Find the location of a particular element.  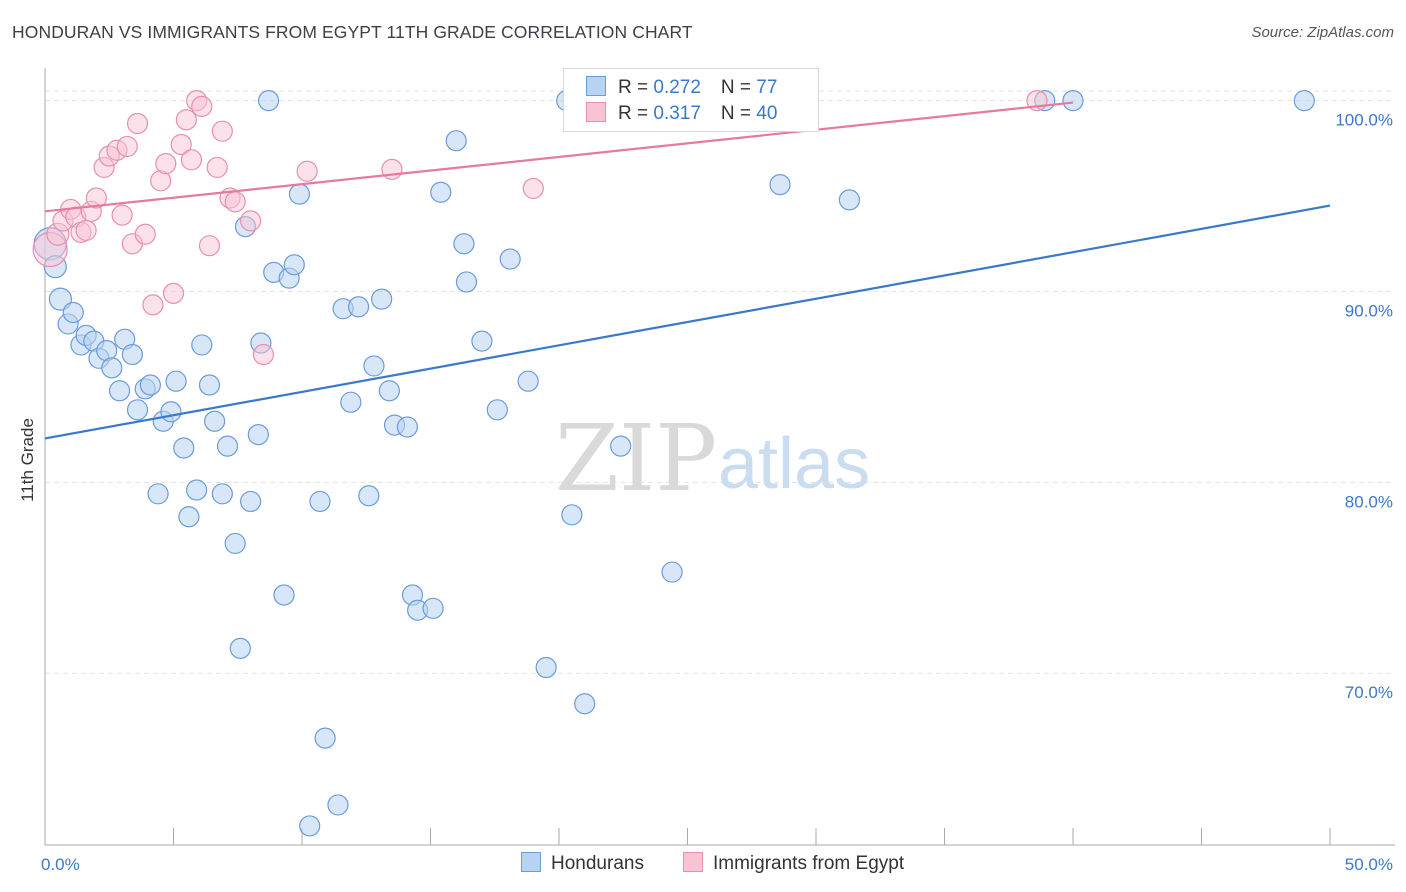

x-tick-label-min: 0.0% is located at coordinates (60, 864).